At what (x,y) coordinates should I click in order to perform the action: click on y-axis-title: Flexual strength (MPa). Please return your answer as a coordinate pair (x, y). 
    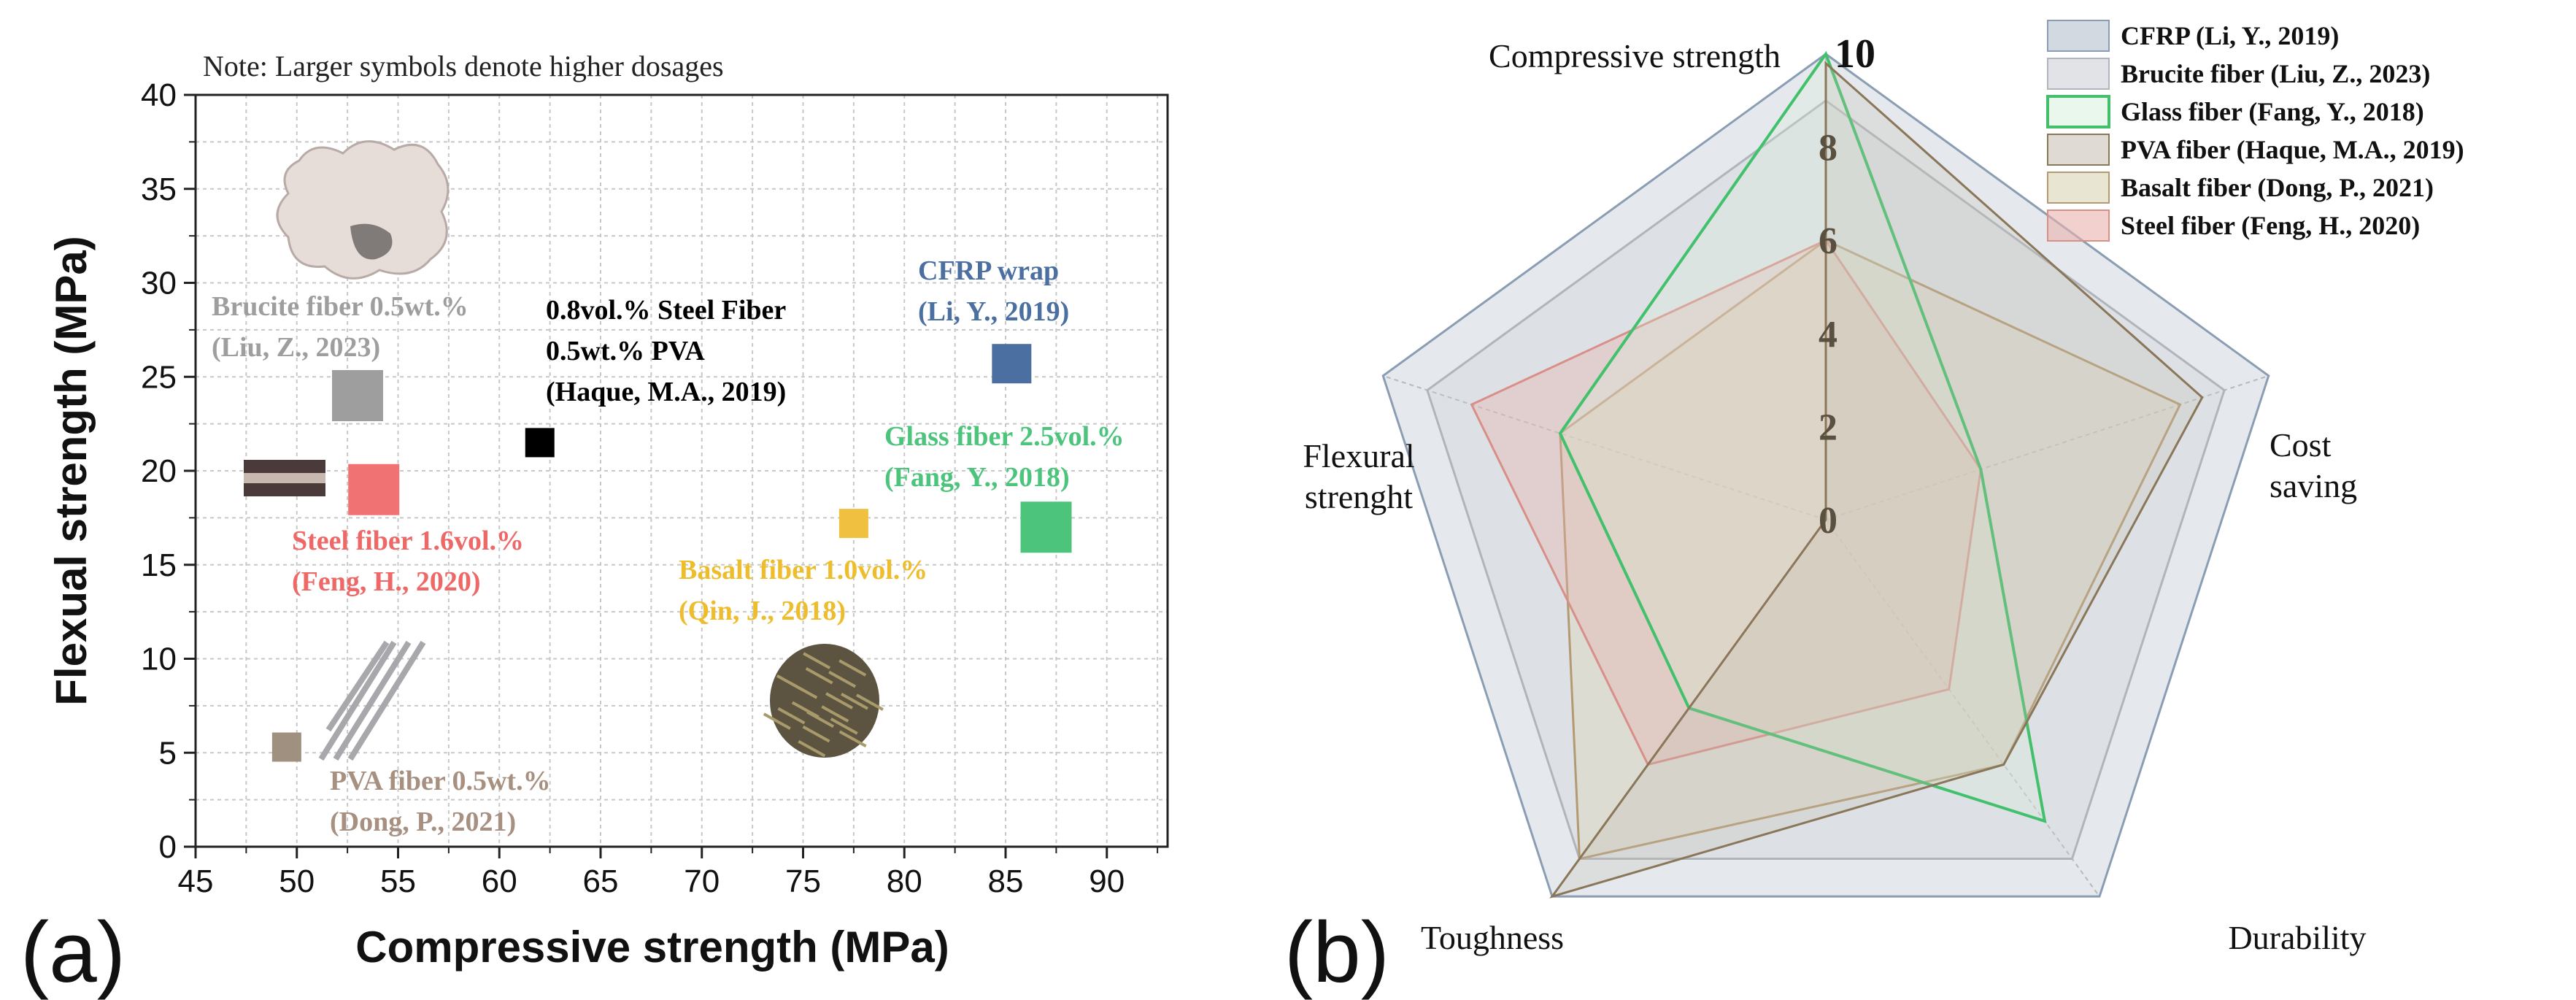
    Looking at the image, I should click on (71, 470).